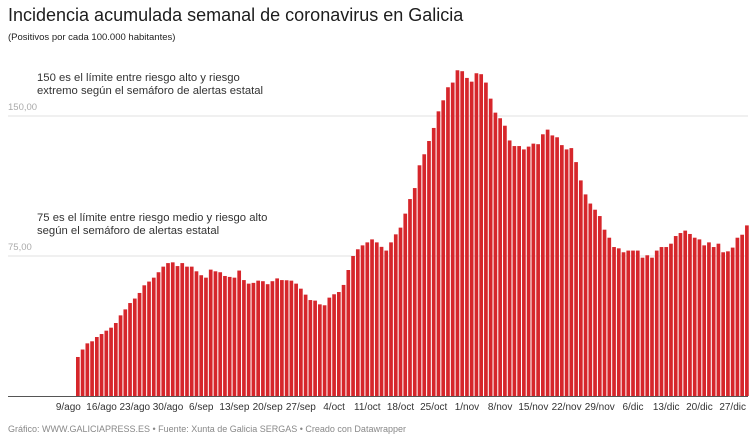 The width and height of the screenshot is (756, 447). I want to click on x-tick-label: 6/sep, so click(201, 407).